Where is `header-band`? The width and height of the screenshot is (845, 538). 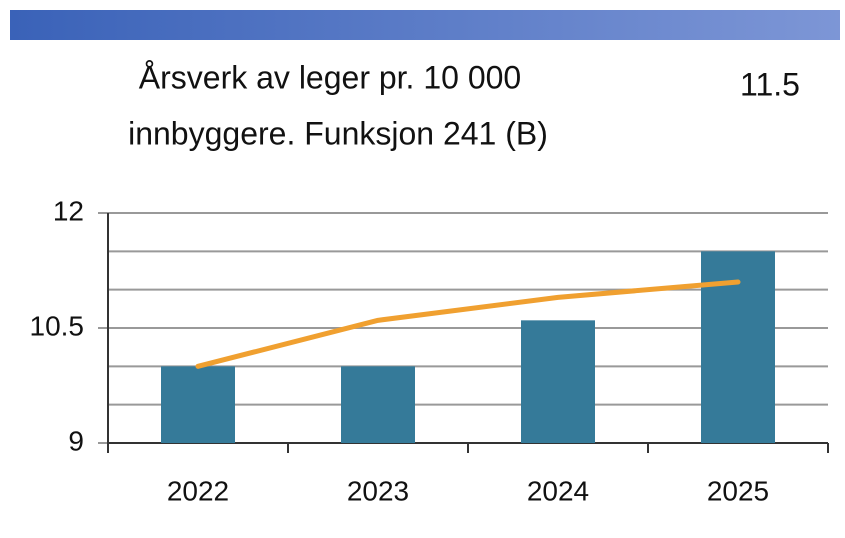 header-band is located at coordinates (425, 25).